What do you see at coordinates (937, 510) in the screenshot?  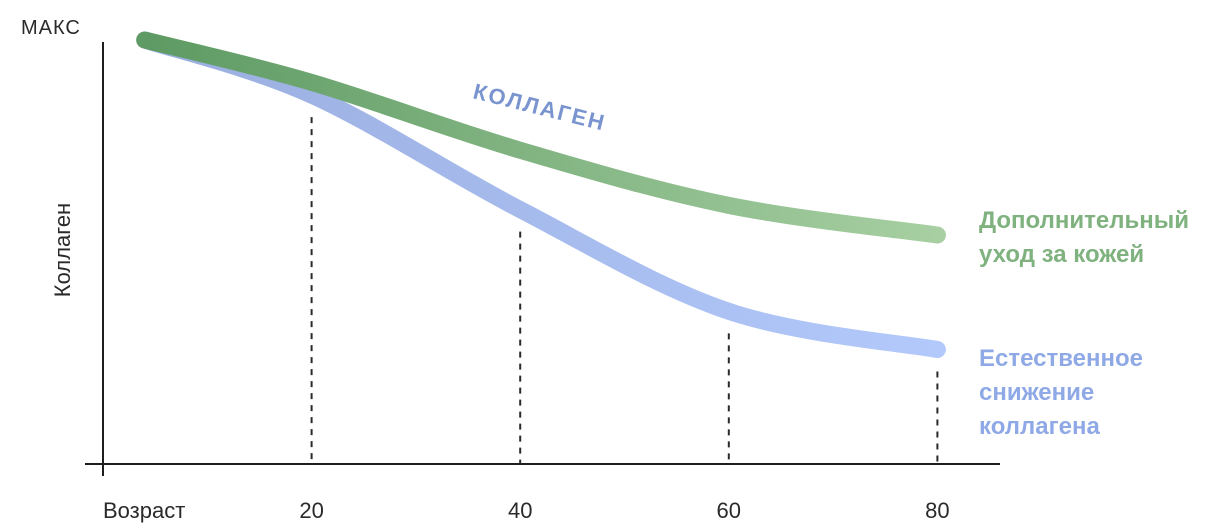 I see `x-tick-label-80: 80` at bounding box center [937, 510].